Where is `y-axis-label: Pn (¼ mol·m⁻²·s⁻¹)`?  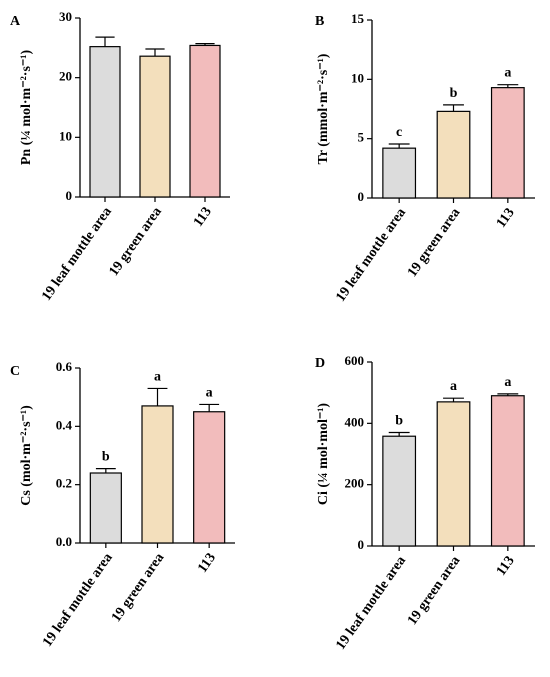
y-axis-label: Pn (¼ mol·m⁻²·s⁻¹) is located at coordinates (26, 107).